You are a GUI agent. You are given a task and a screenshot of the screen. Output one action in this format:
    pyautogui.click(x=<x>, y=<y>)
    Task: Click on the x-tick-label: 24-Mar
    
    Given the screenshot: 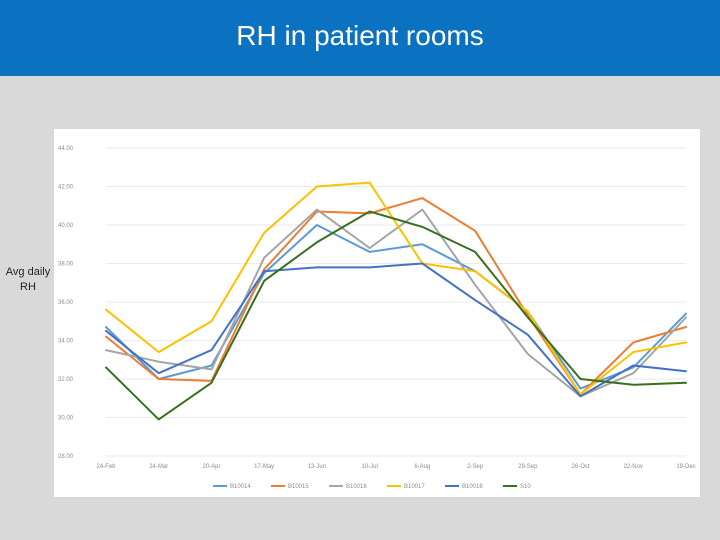 What is the action you would take?
    pyautogui.click(x=158, y=467)
    